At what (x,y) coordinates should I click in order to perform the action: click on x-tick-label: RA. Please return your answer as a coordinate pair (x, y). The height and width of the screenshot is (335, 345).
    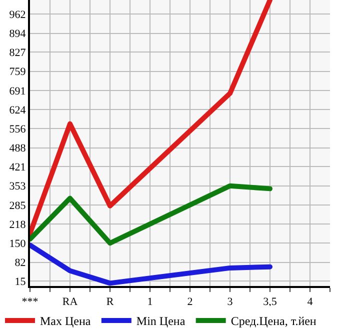
    Looking at the image, I should click on (70, 302).